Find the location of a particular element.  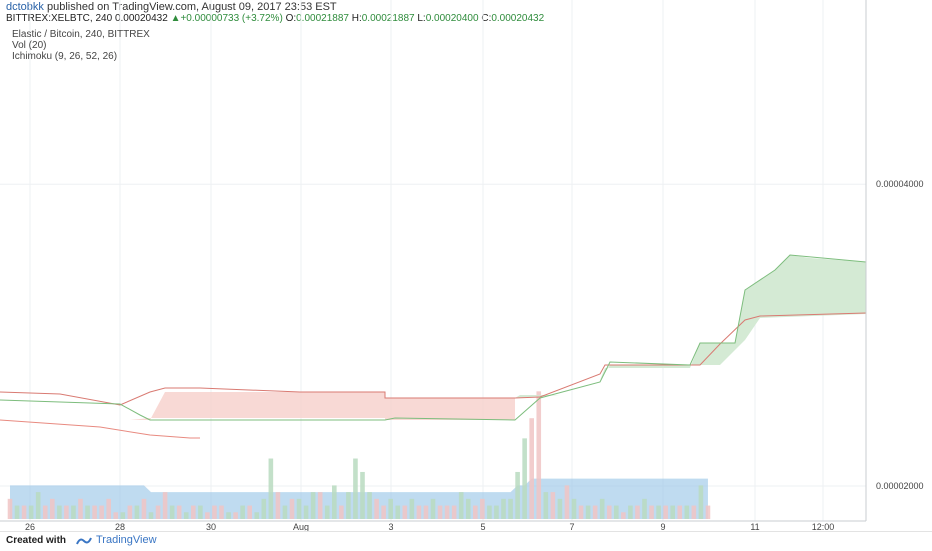

chikou-line is located at coordinates (100, 429).